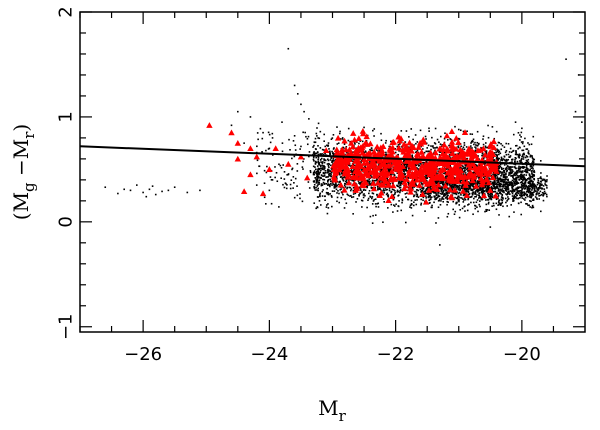  What do you see at coordinates (332, 156) in the screenshot?
I see `fit-line` at bounding box center [332, 156].